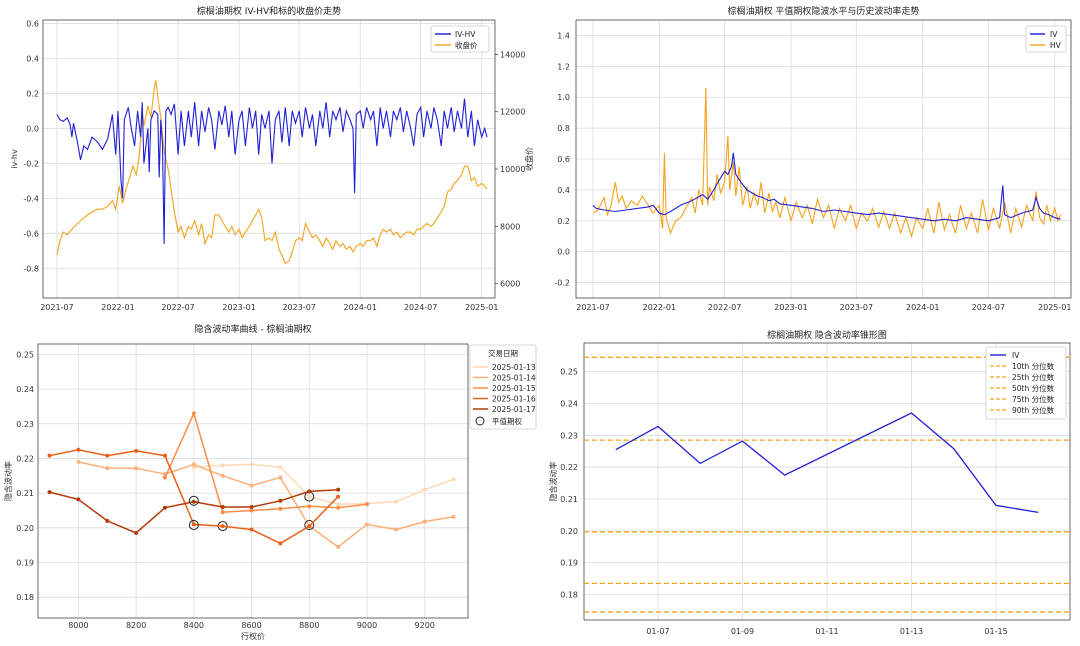  What do you see at coordinates (31, 268) in the screenshot?
I see `y-tick-label: -0.8` at bounding box center [31, 268].